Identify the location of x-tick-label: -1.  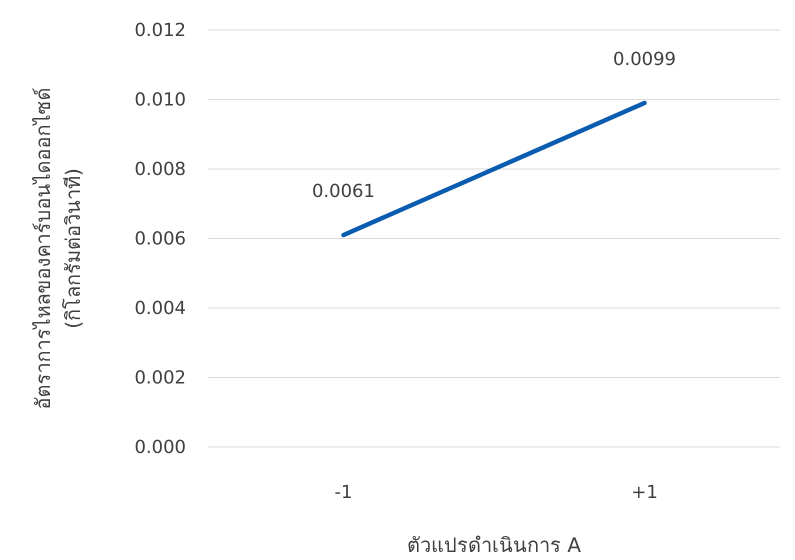
(343, 492).